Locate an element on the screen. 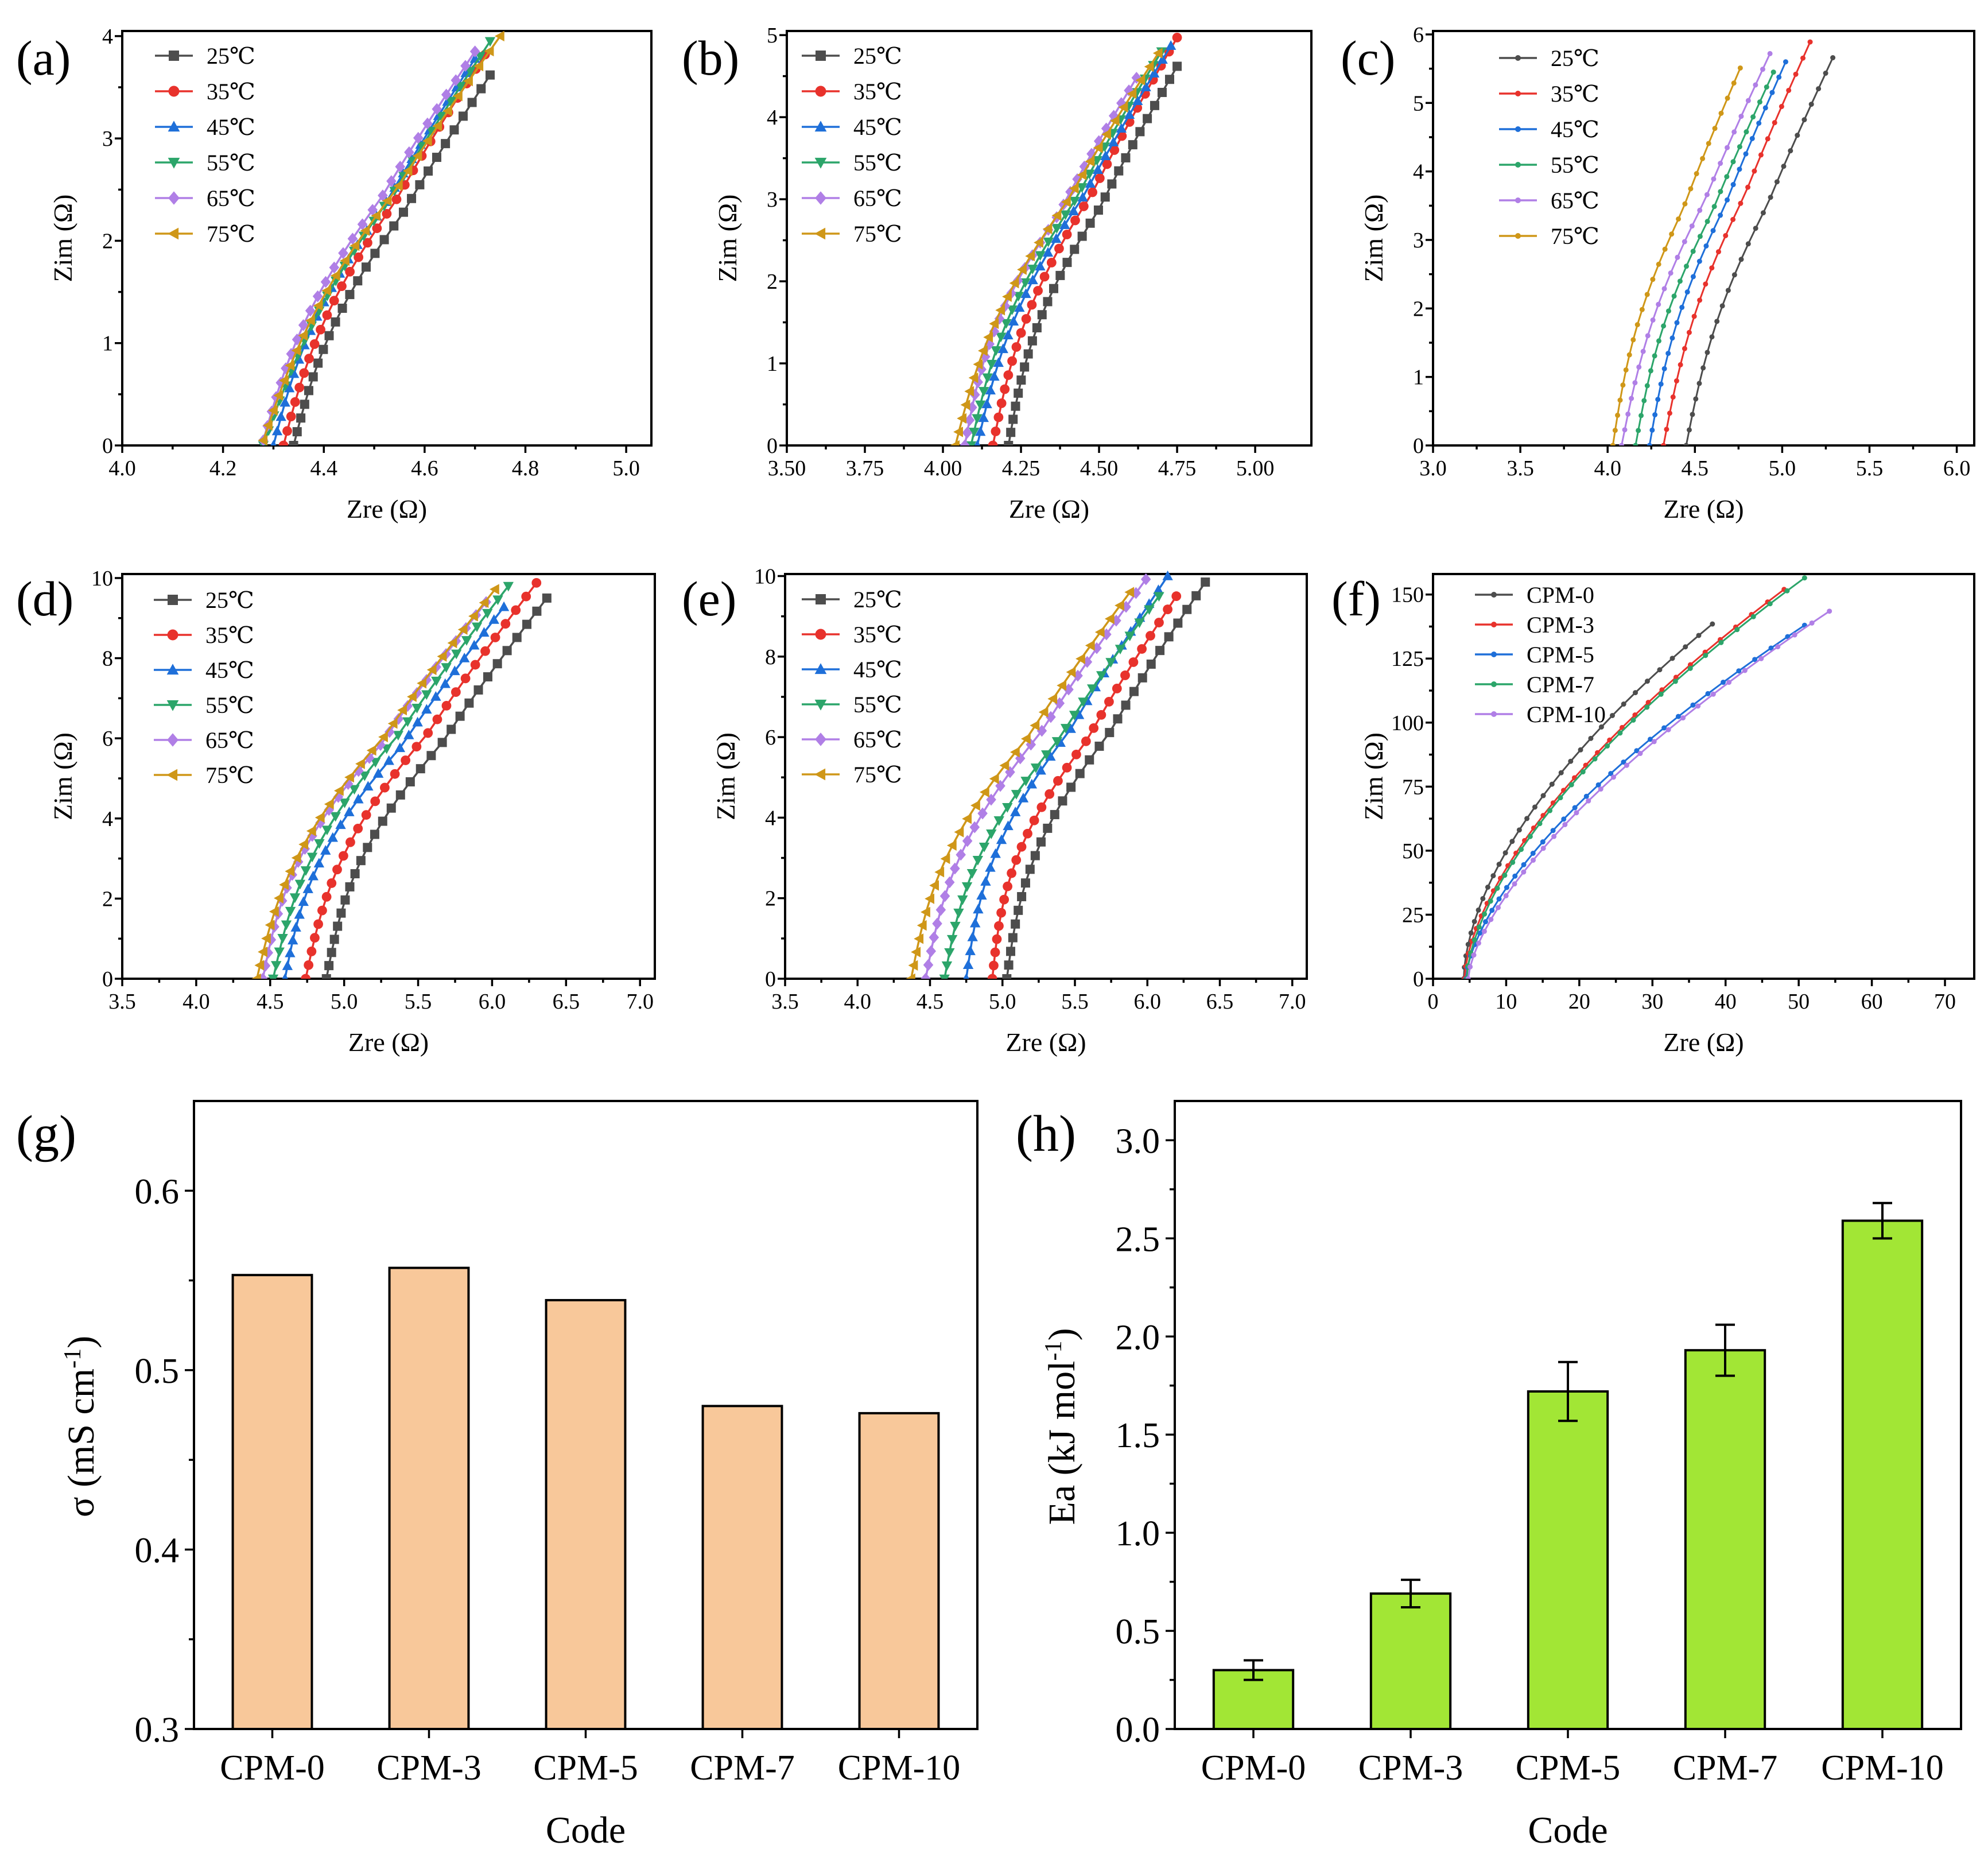  legend-item: 65℃ is located at coordinates (852, 740).